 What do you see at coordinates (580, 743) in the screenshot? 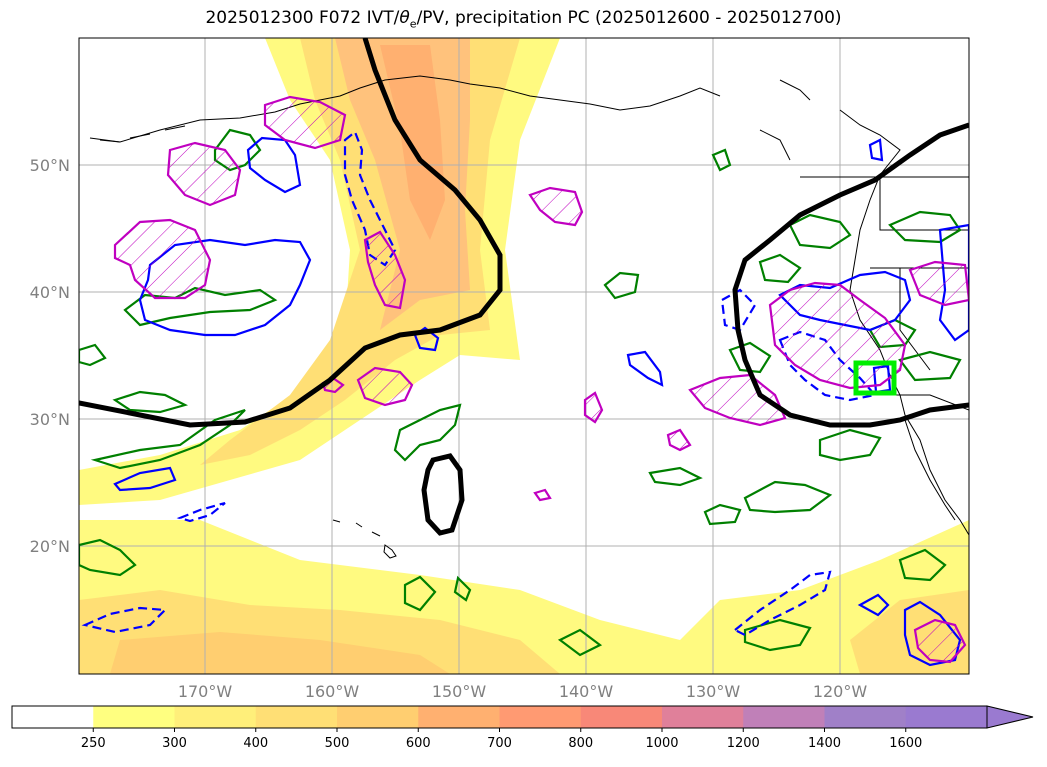
I see `colorbar-tick-label: 800` at bounding box center [580, 743].